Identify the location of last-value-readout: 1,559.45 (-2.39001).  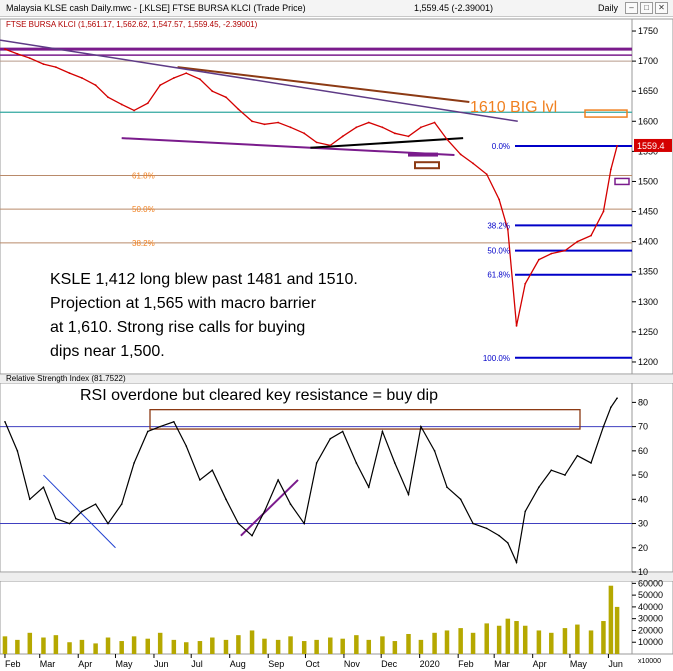
(454, 8).